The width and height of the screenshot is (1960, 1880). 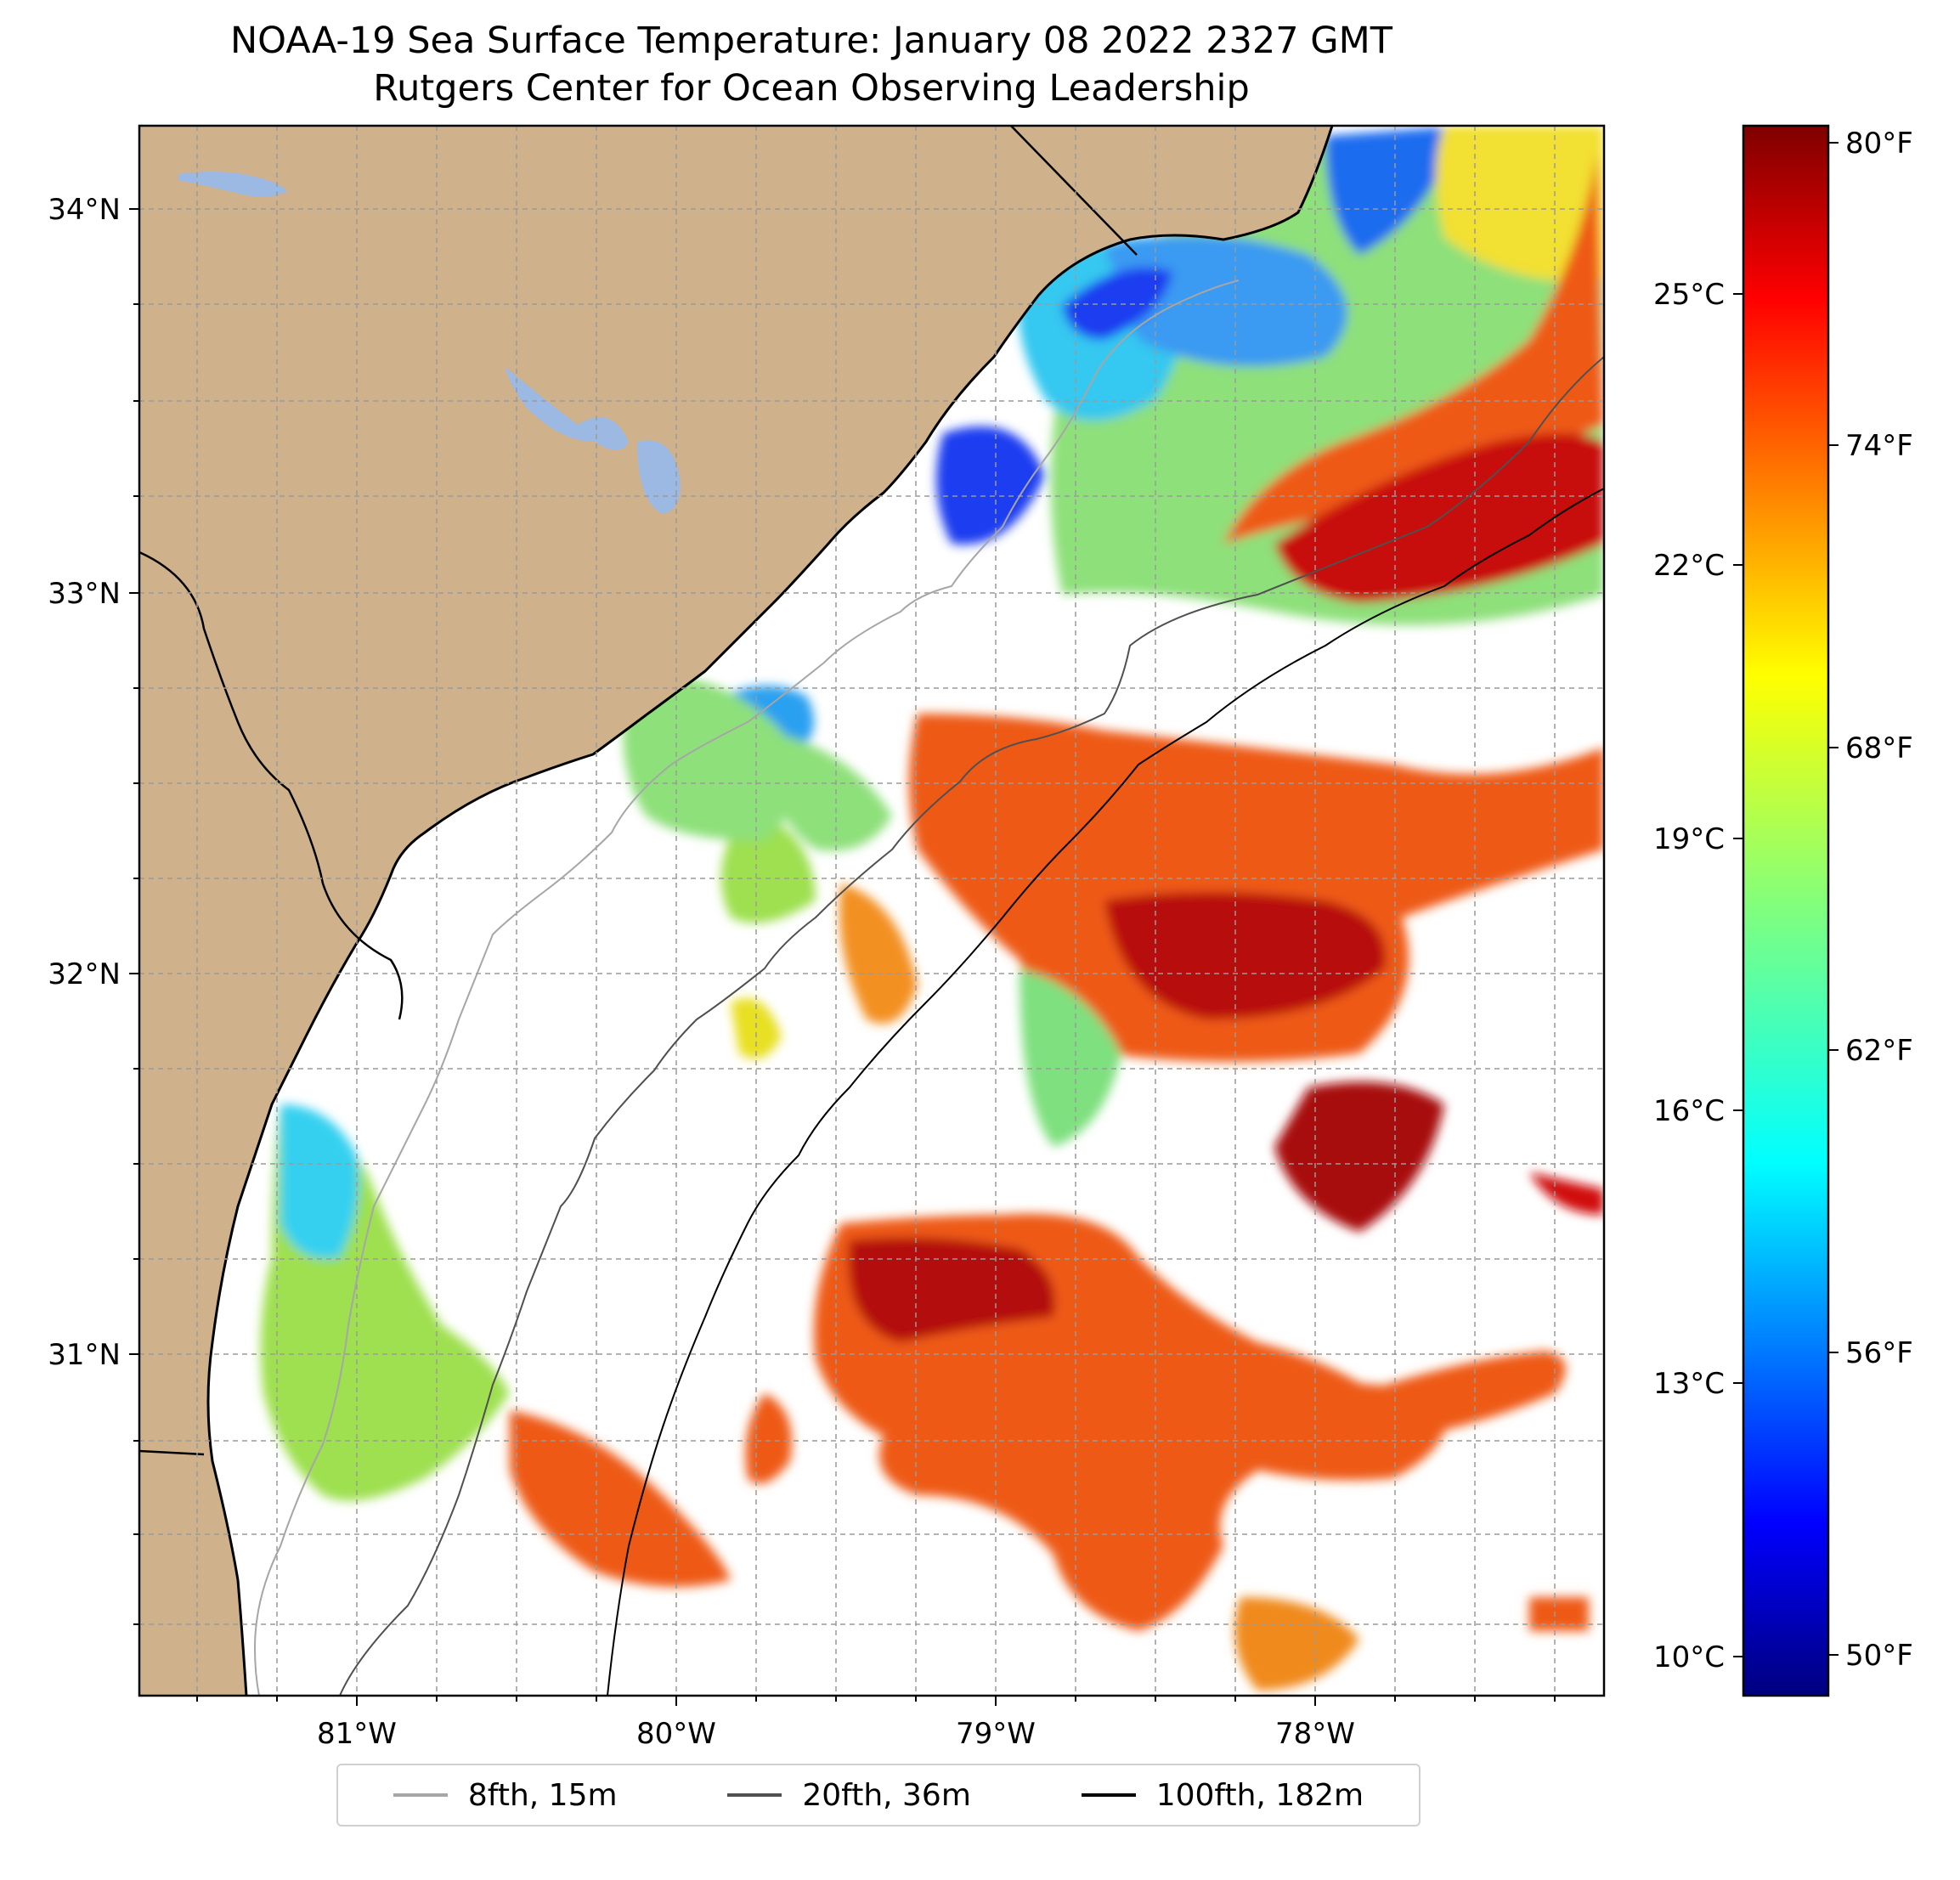 What do you see at coordinates (1879, 144) in the screenshot?
I see `colorbar-f-80: 80°F` at bounding box center [1879, 144].